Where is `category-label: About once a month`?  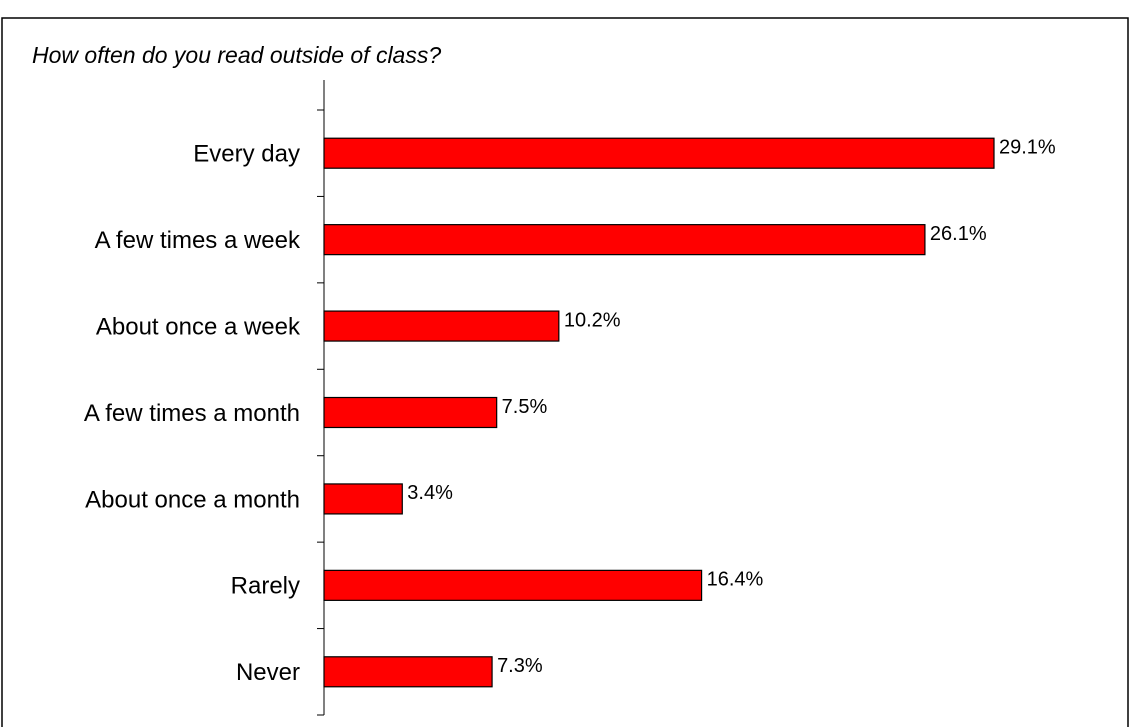
category-label: About once a month is located at coordinates (192, 499).